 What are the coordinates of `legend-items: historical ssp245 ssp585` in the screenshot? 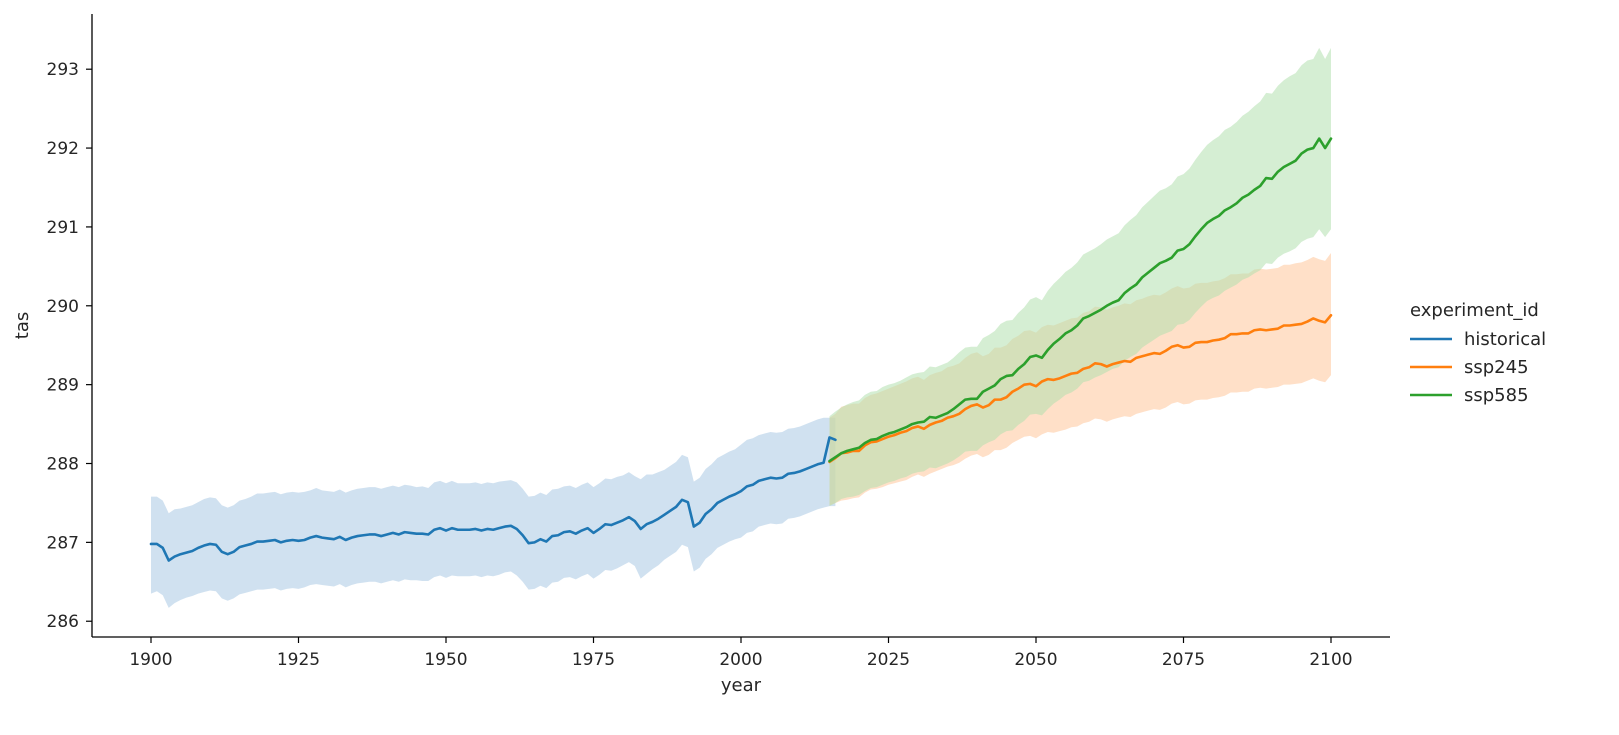 It's located at (1478, 367).